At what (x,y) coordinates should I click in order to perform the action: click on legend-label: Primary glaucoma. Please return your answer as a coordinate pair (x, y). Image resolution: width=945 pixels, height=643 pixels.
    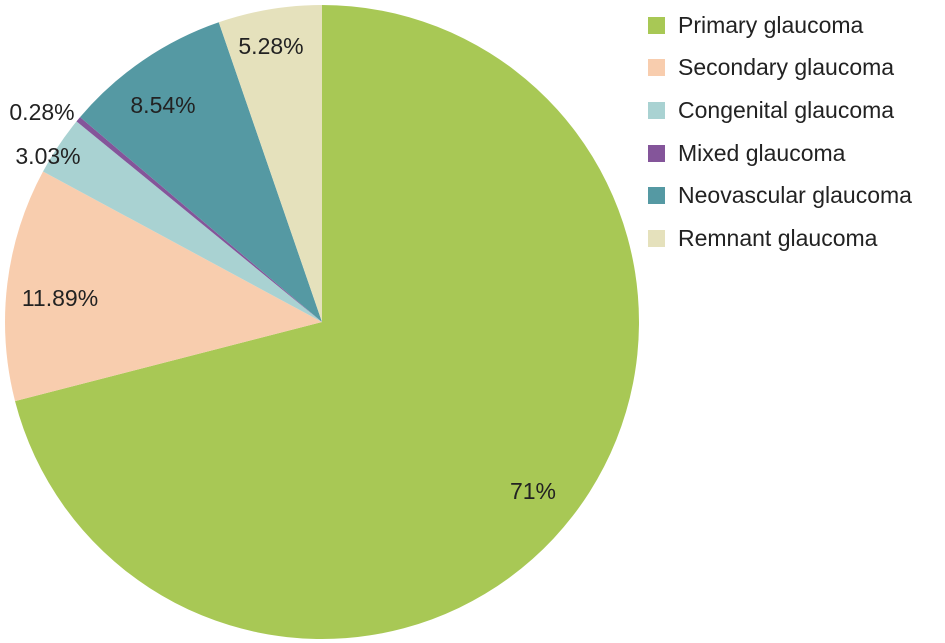
    Looking at the image, I should click on (771, 24).